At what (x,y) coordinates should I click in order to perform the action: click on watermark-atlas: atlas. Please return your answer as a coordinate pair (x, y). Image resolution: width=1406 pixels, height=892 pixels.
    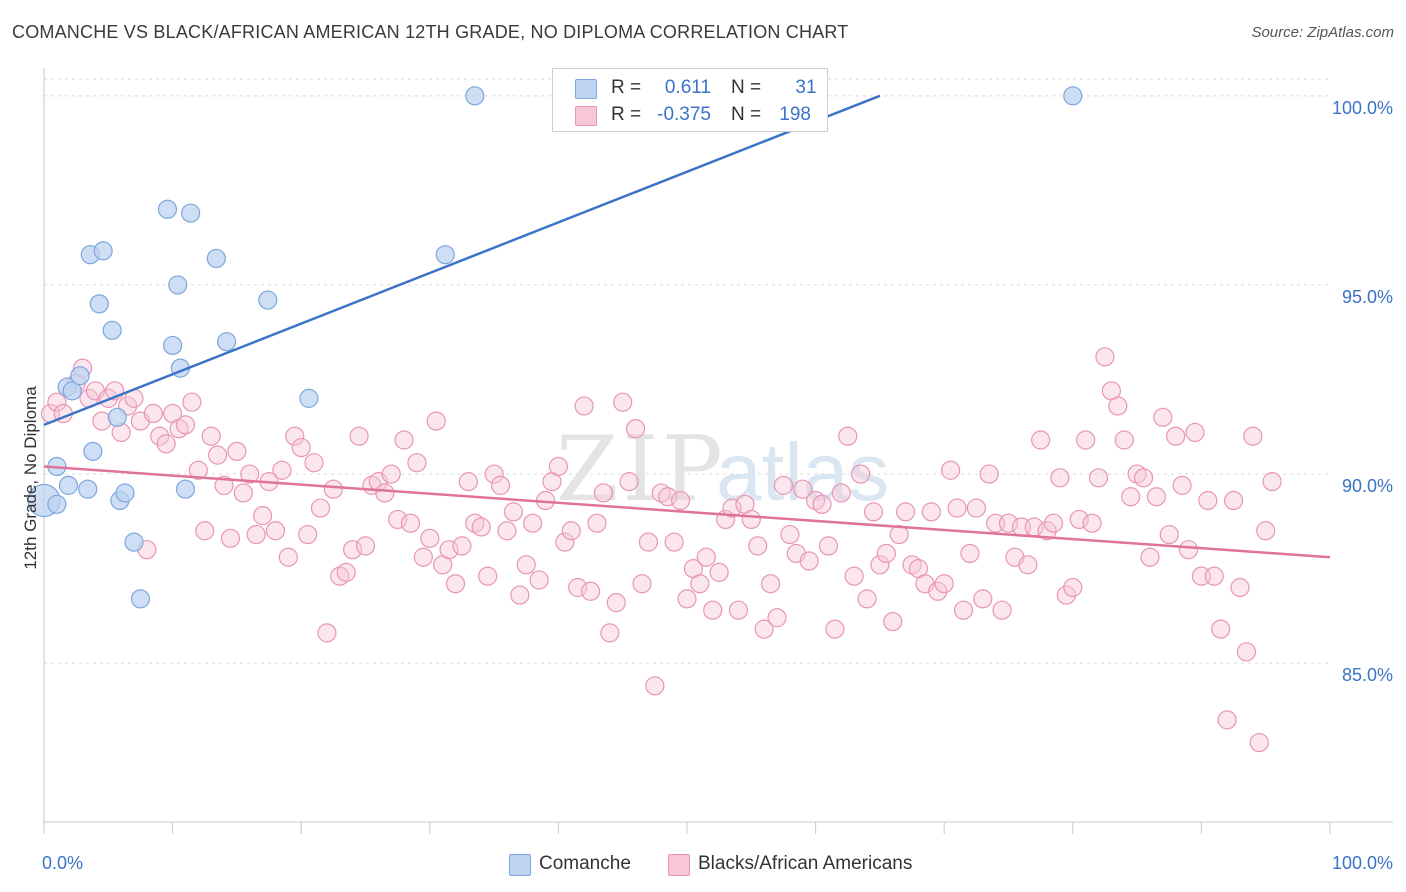
    Looking at the image, I should click on (802, 472).